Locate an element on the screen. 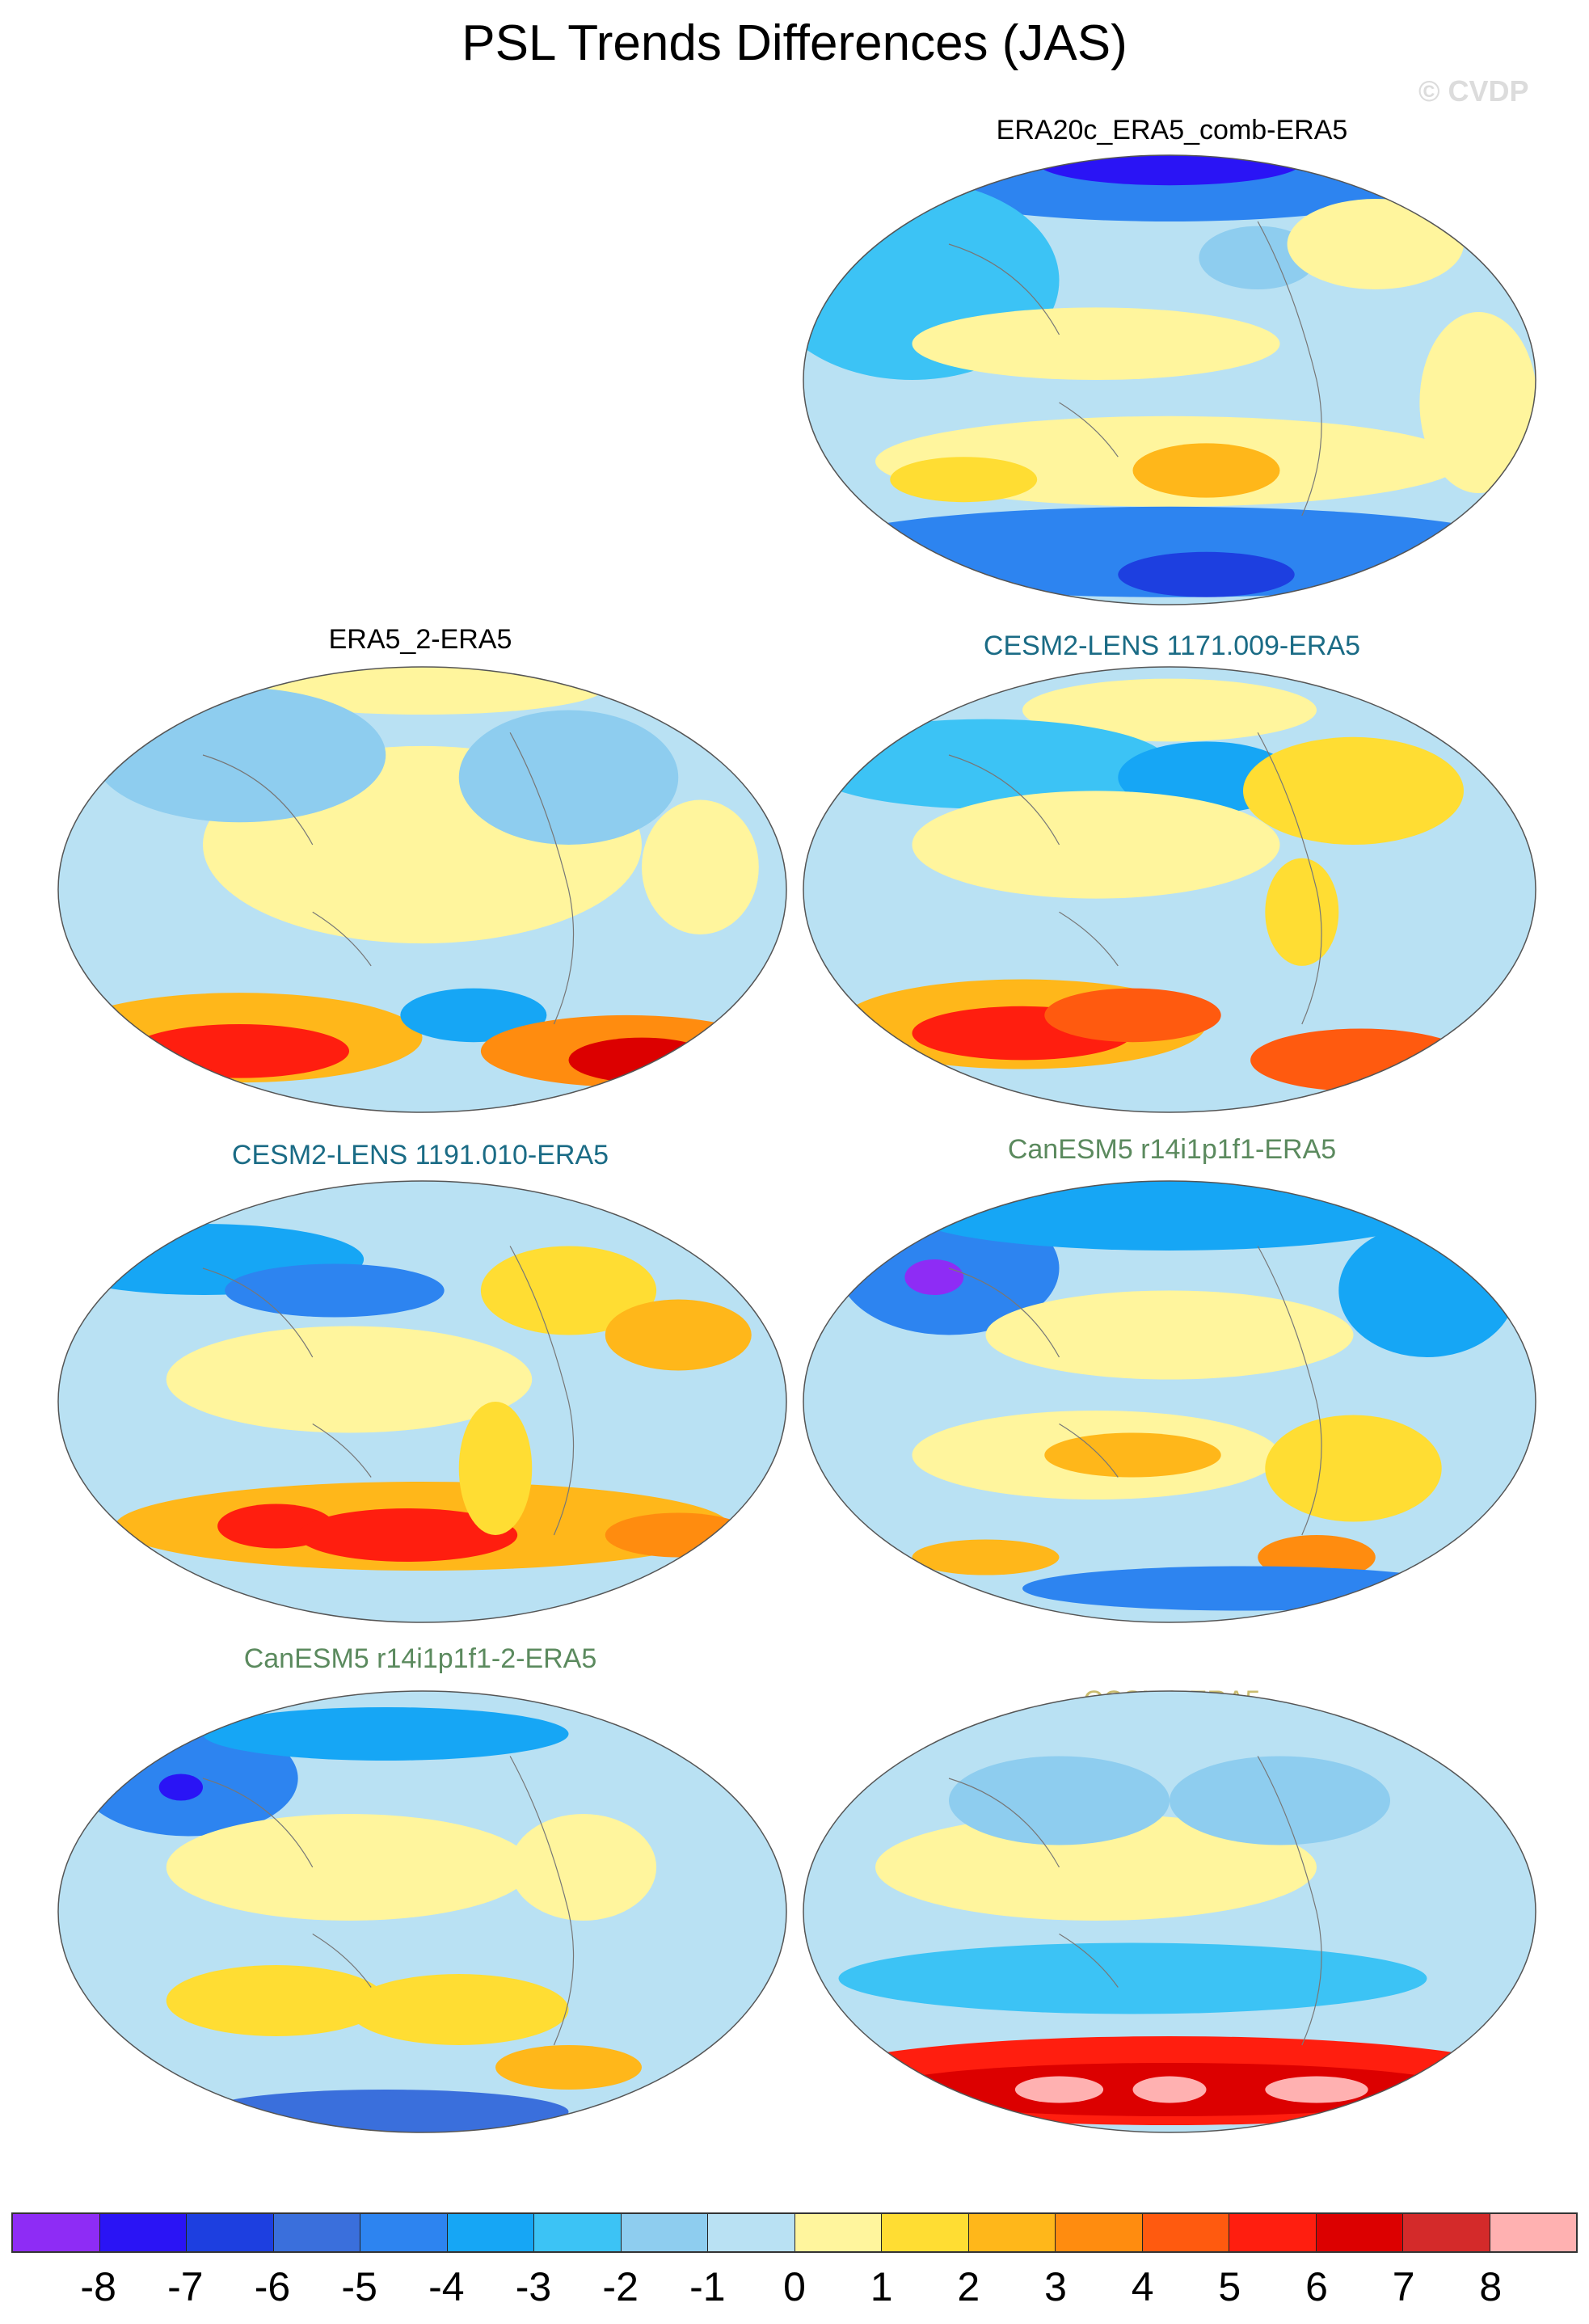 The height and width of the screenshot is (2324, 1589). map-era20c is located at coordinates (1169, 380).